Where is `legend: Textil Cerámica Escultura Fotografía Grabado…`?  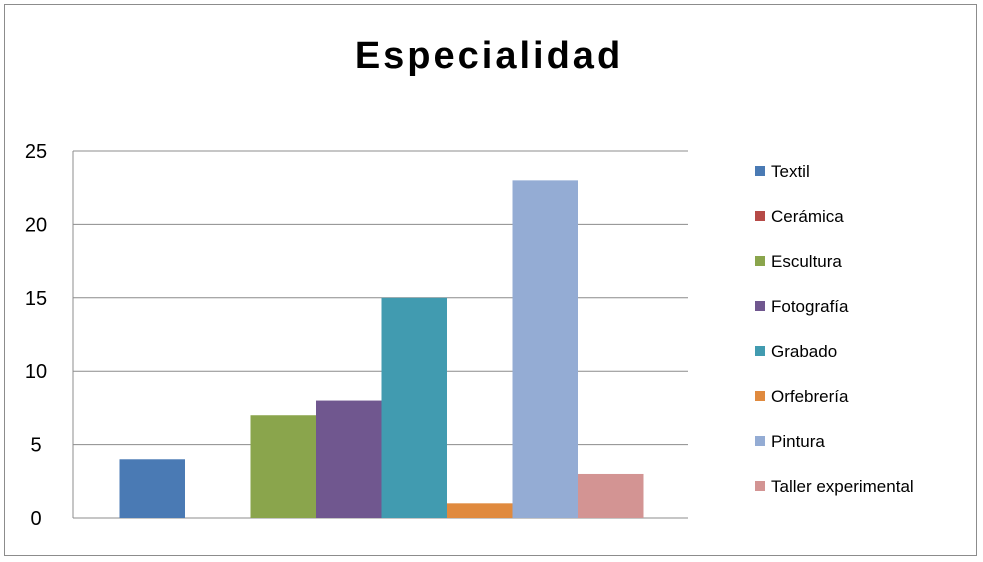
legend: Textil Cerámica Escultura Fotografía Grabado… is located at coordinates (834, 329).